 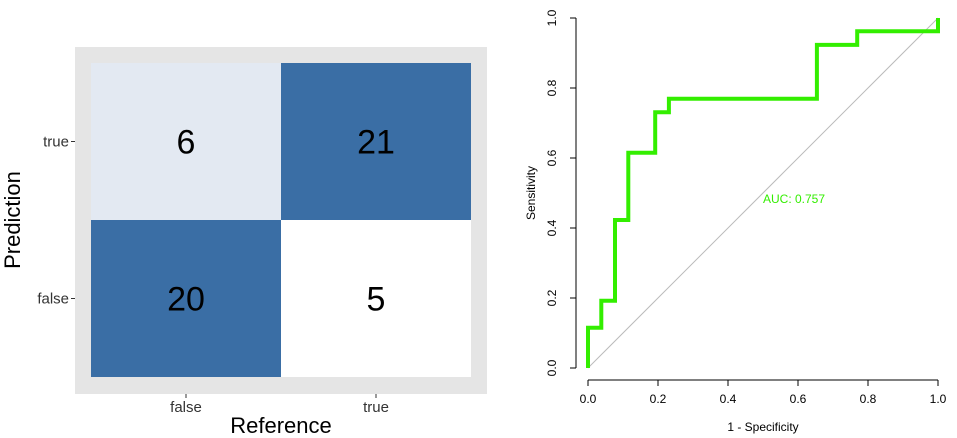 I want to click on cm-x-tick-label: false, so click(x=186, y=407).